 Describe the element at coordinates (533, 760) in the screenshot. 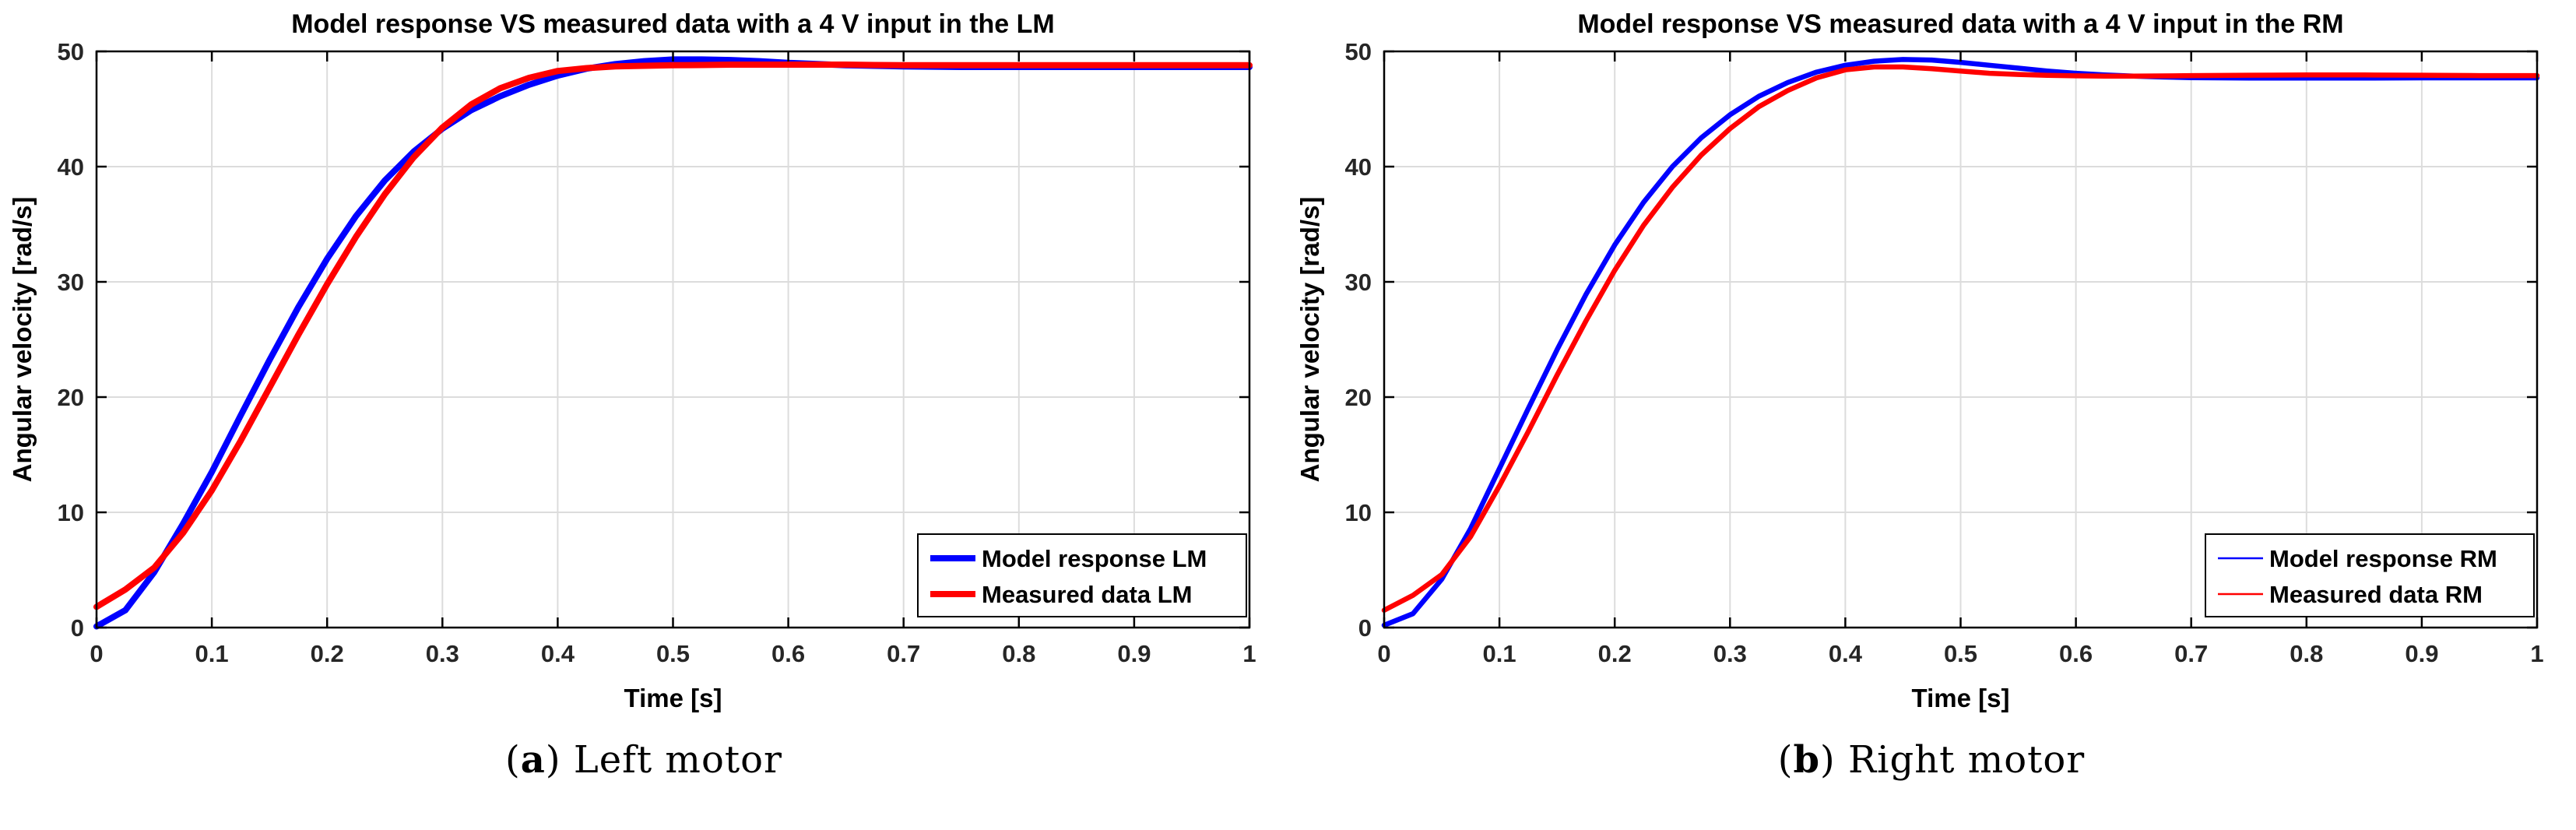

I see `caption-letter: a` at that location.